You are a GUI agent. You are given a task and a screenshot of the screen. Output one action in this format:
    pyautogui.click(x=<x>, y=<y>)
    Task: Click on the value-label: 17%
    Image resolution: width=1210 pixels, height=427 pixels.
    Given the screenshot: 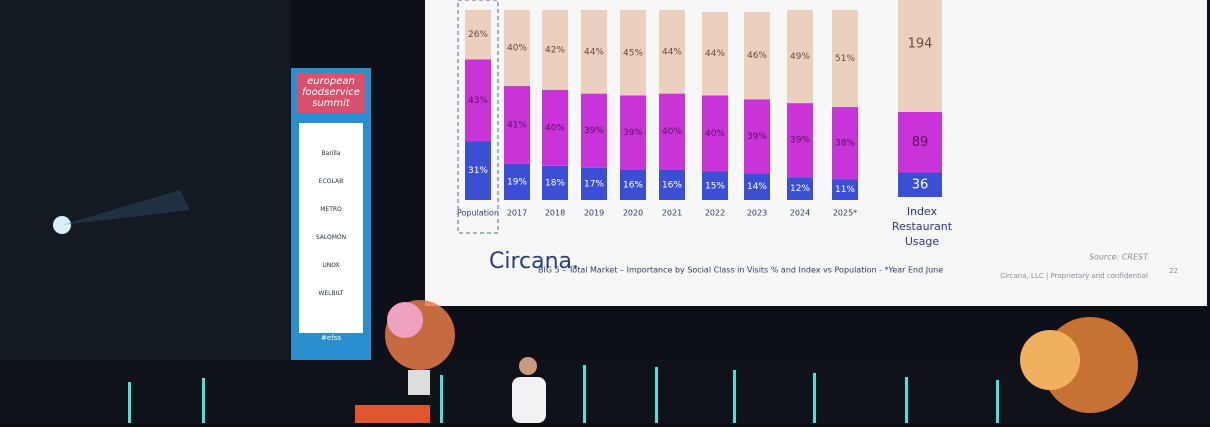 What is the action you would take?
    pyautogui.click(x=594, y=184)
    